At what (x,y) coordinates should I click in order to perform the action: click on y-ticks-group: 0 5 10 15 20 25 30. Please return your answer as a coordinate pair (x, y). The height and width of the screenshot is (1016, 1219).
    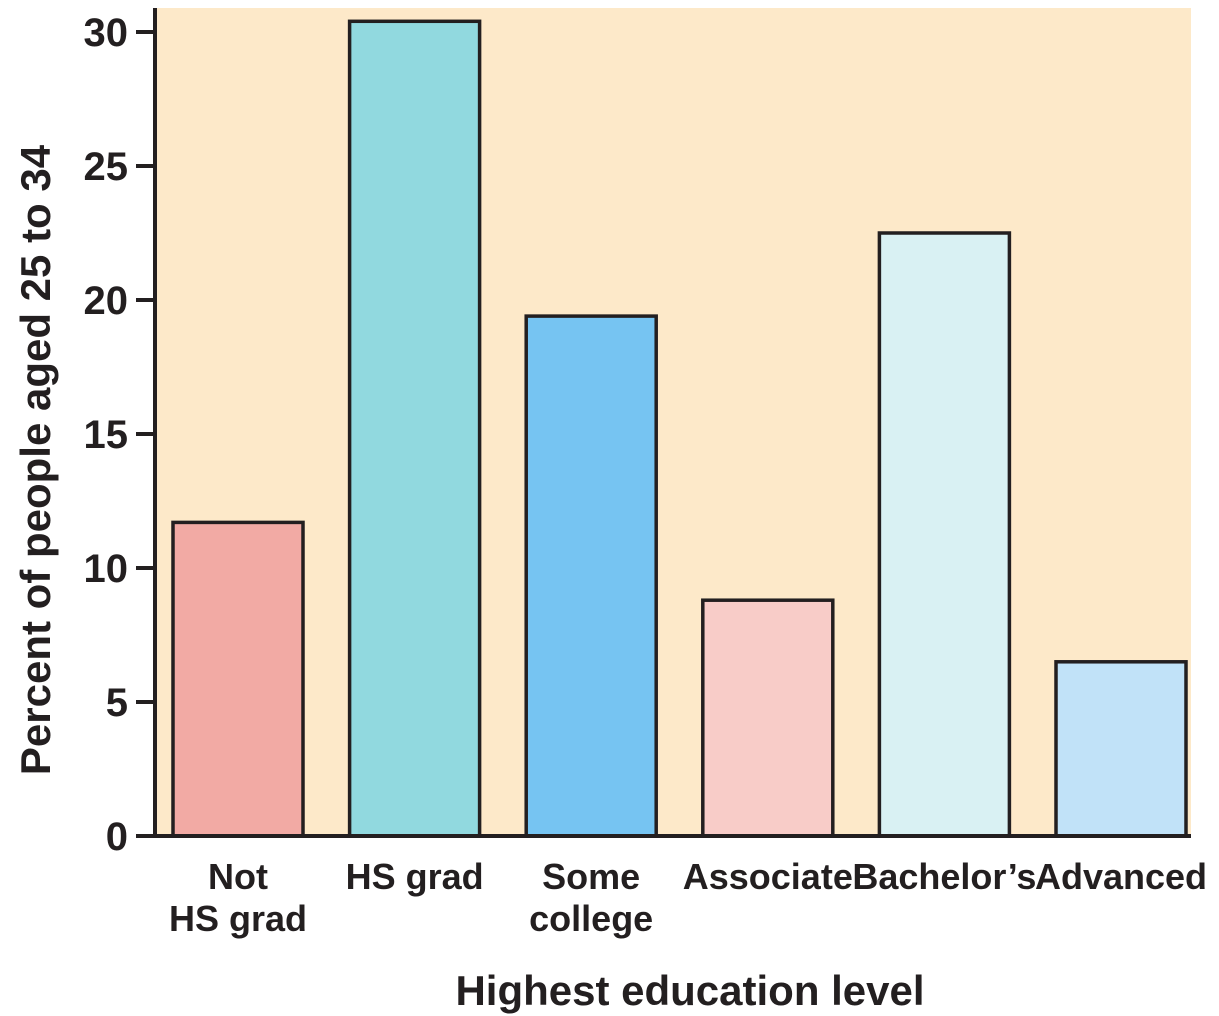
    Looking at the image, I should click on (119, 435).